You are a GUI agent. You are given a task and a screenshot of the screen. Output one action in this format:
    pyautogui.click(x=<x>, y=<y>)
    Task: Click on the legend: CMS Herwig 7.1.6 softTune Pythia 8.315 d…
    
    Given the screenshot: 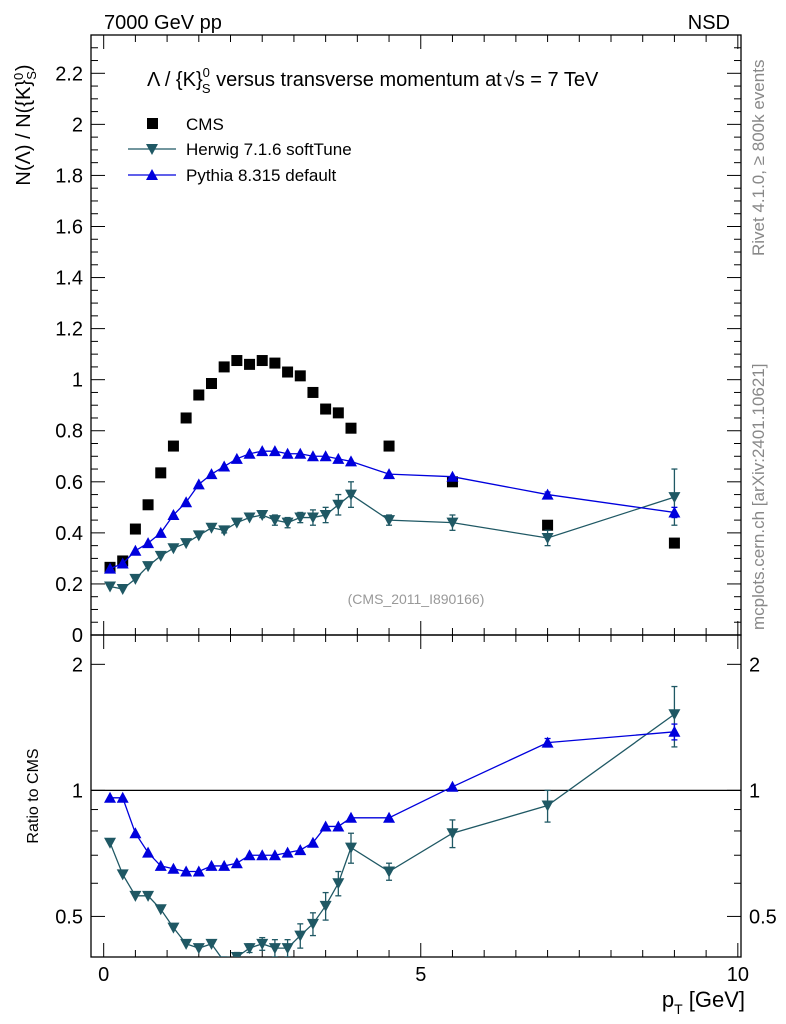 What is the action you would take?
    pyautogui.click(x=240, y=150)
    